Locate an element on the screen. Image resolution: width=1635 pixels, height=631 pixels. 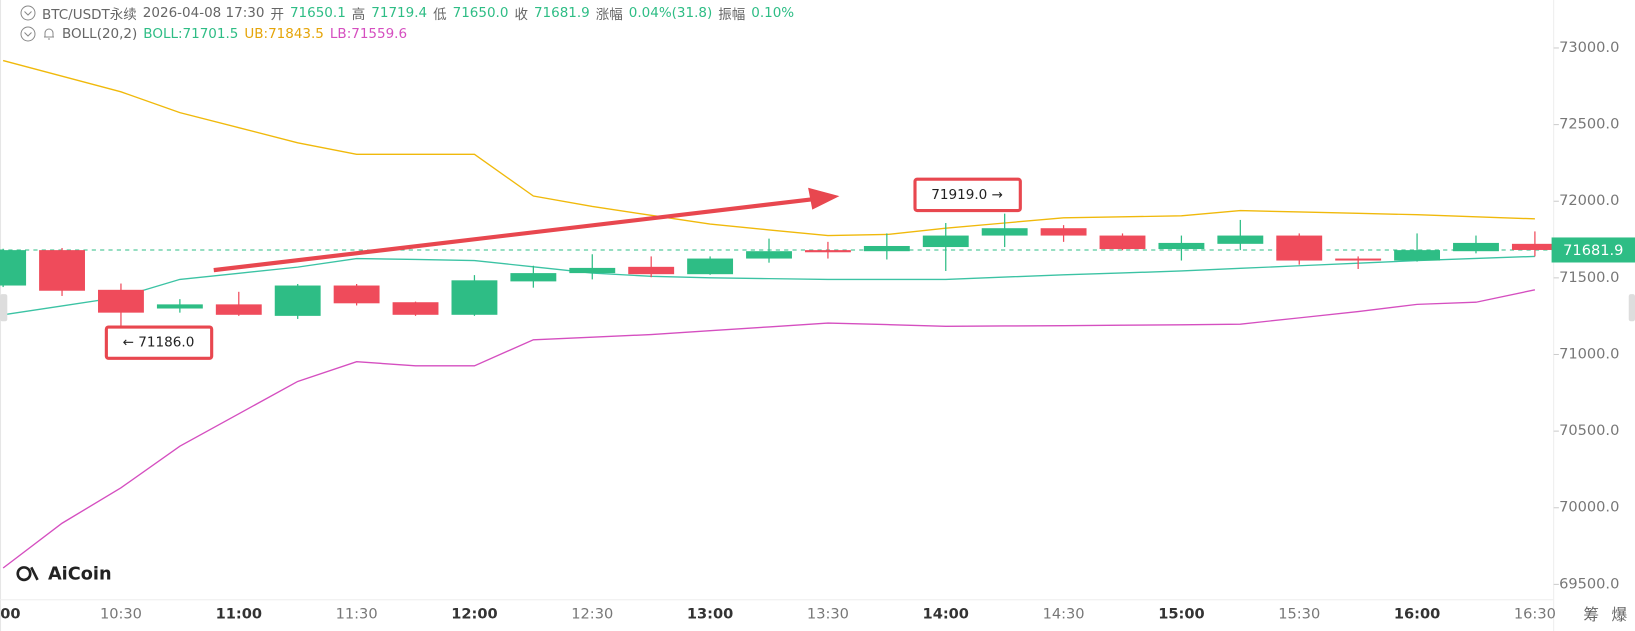
arrow-line is located at coordinates (513, 235).